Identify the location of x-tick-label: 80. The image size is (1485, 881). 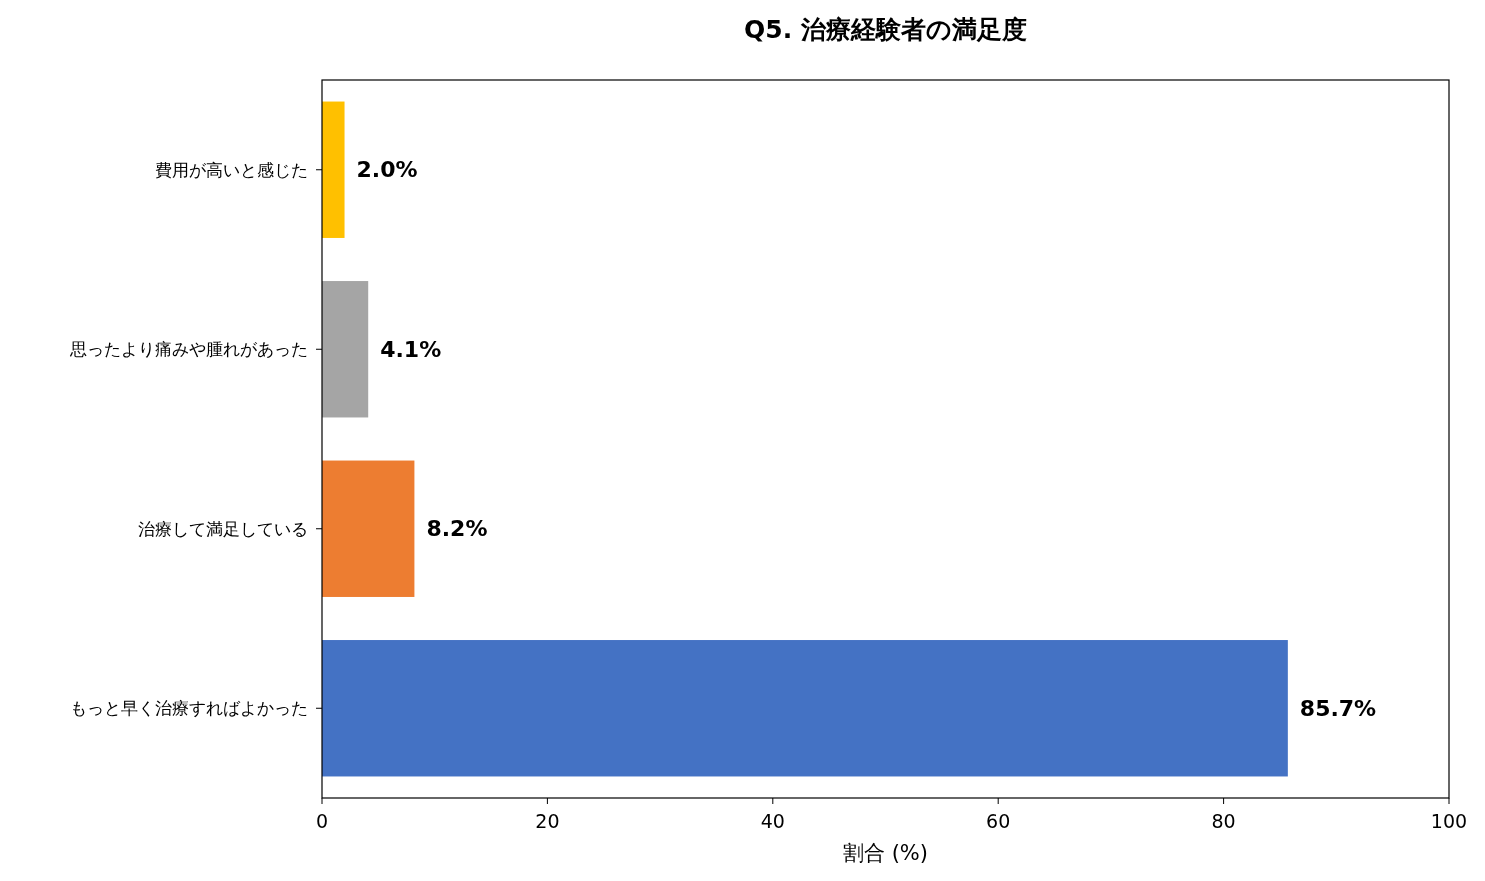
(1223, 821).